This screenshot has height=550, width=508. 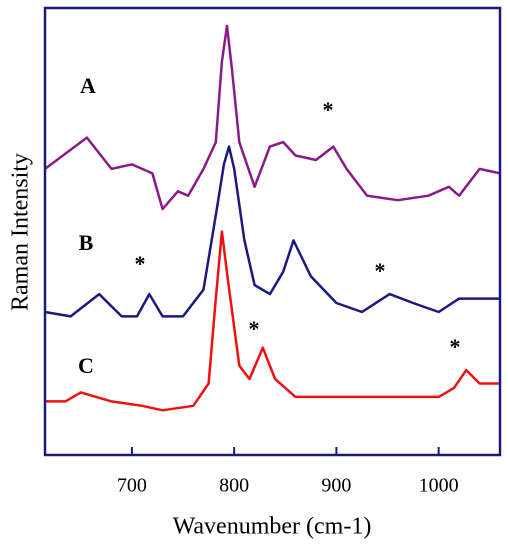 I want to click on x-tick-label: 800, so click(x=234, y=486).